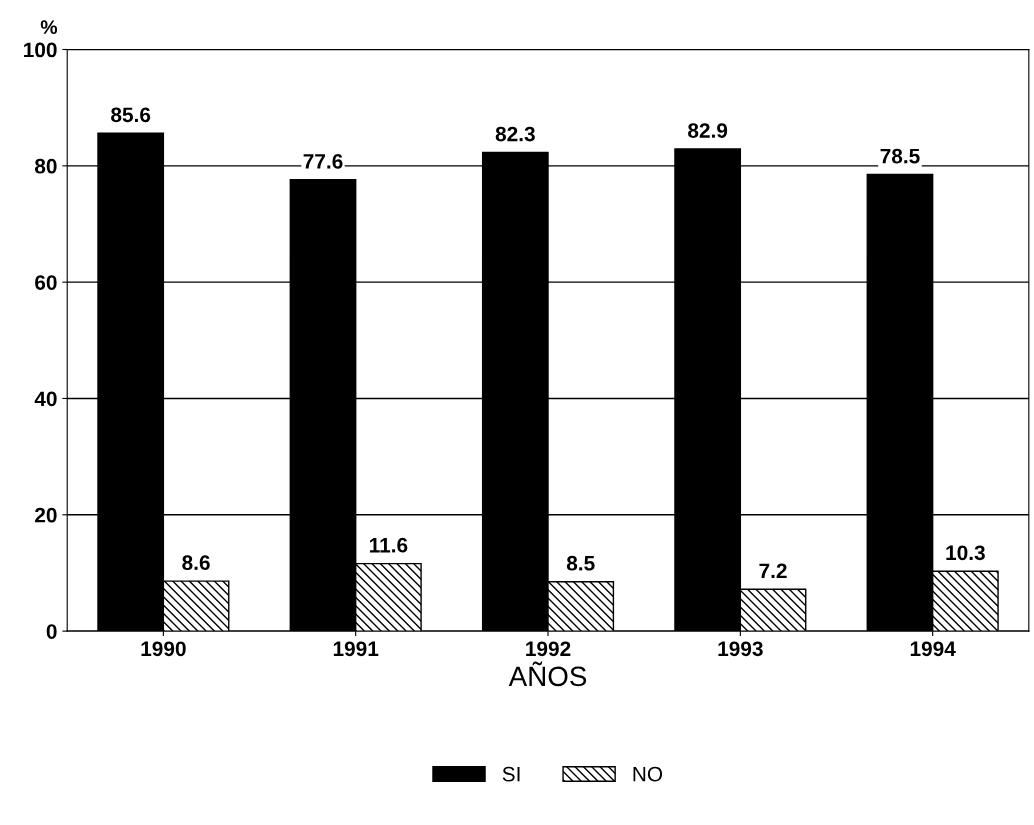 The image size is (1034, 825). Describe the element at coordinates (773, 570) in the screenshot. I see `data-label: 7.2` at that location.